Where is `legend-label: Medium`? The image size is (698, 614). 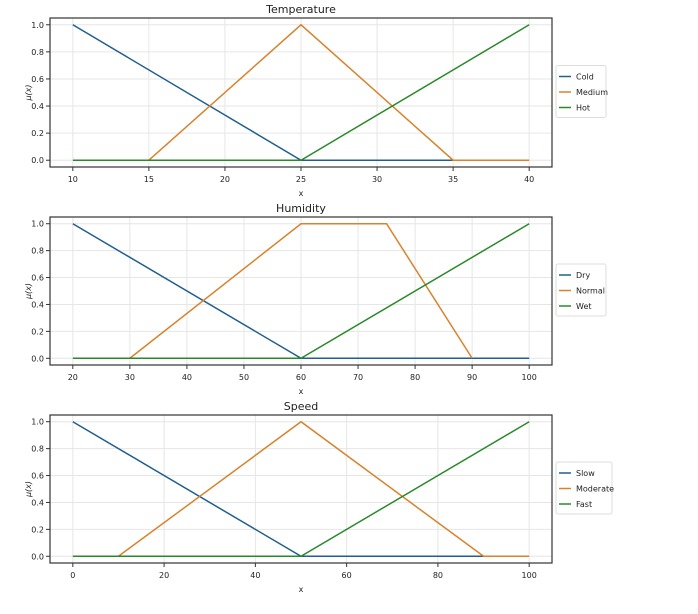 legend-label: Medium is located at coordinates (592, 92).